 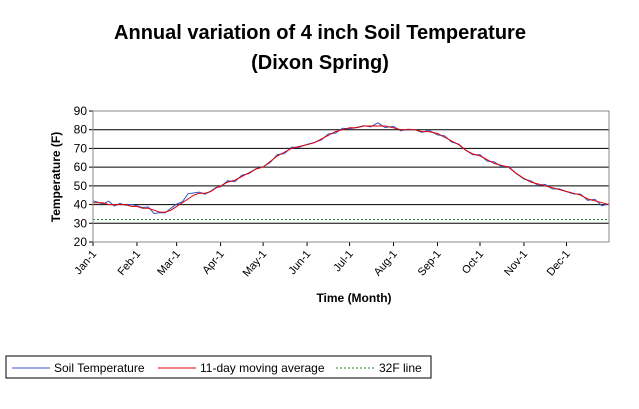 What do you see at coordinates (430, 263) in the screenshot?
I see `x-tick-label: Sep-1` at bounding box center [430, 263].